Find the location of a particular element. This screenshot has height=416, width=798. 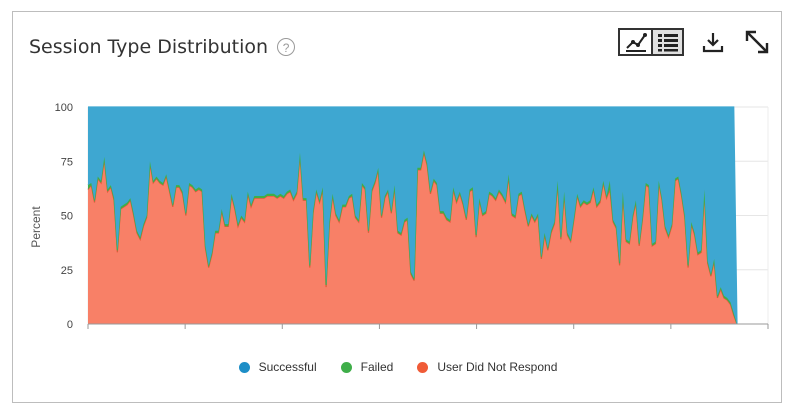

legend-item-failed: Failed is located at coordinates (367, 367).